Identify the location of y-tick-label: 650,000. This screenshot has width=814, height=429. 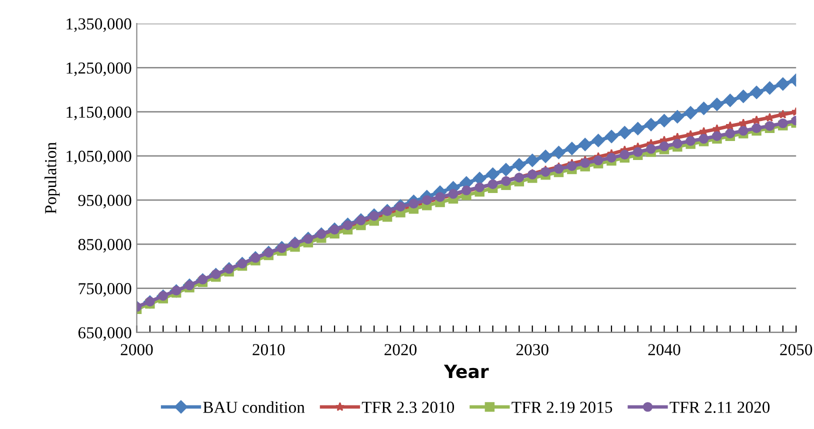
(105, 334).